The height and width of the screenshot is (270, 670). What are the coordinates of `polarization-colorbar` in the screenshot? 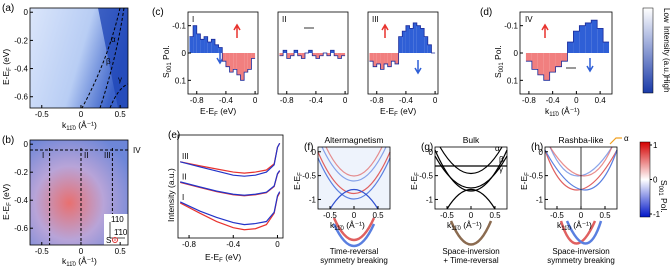 It's located at (645, 179).